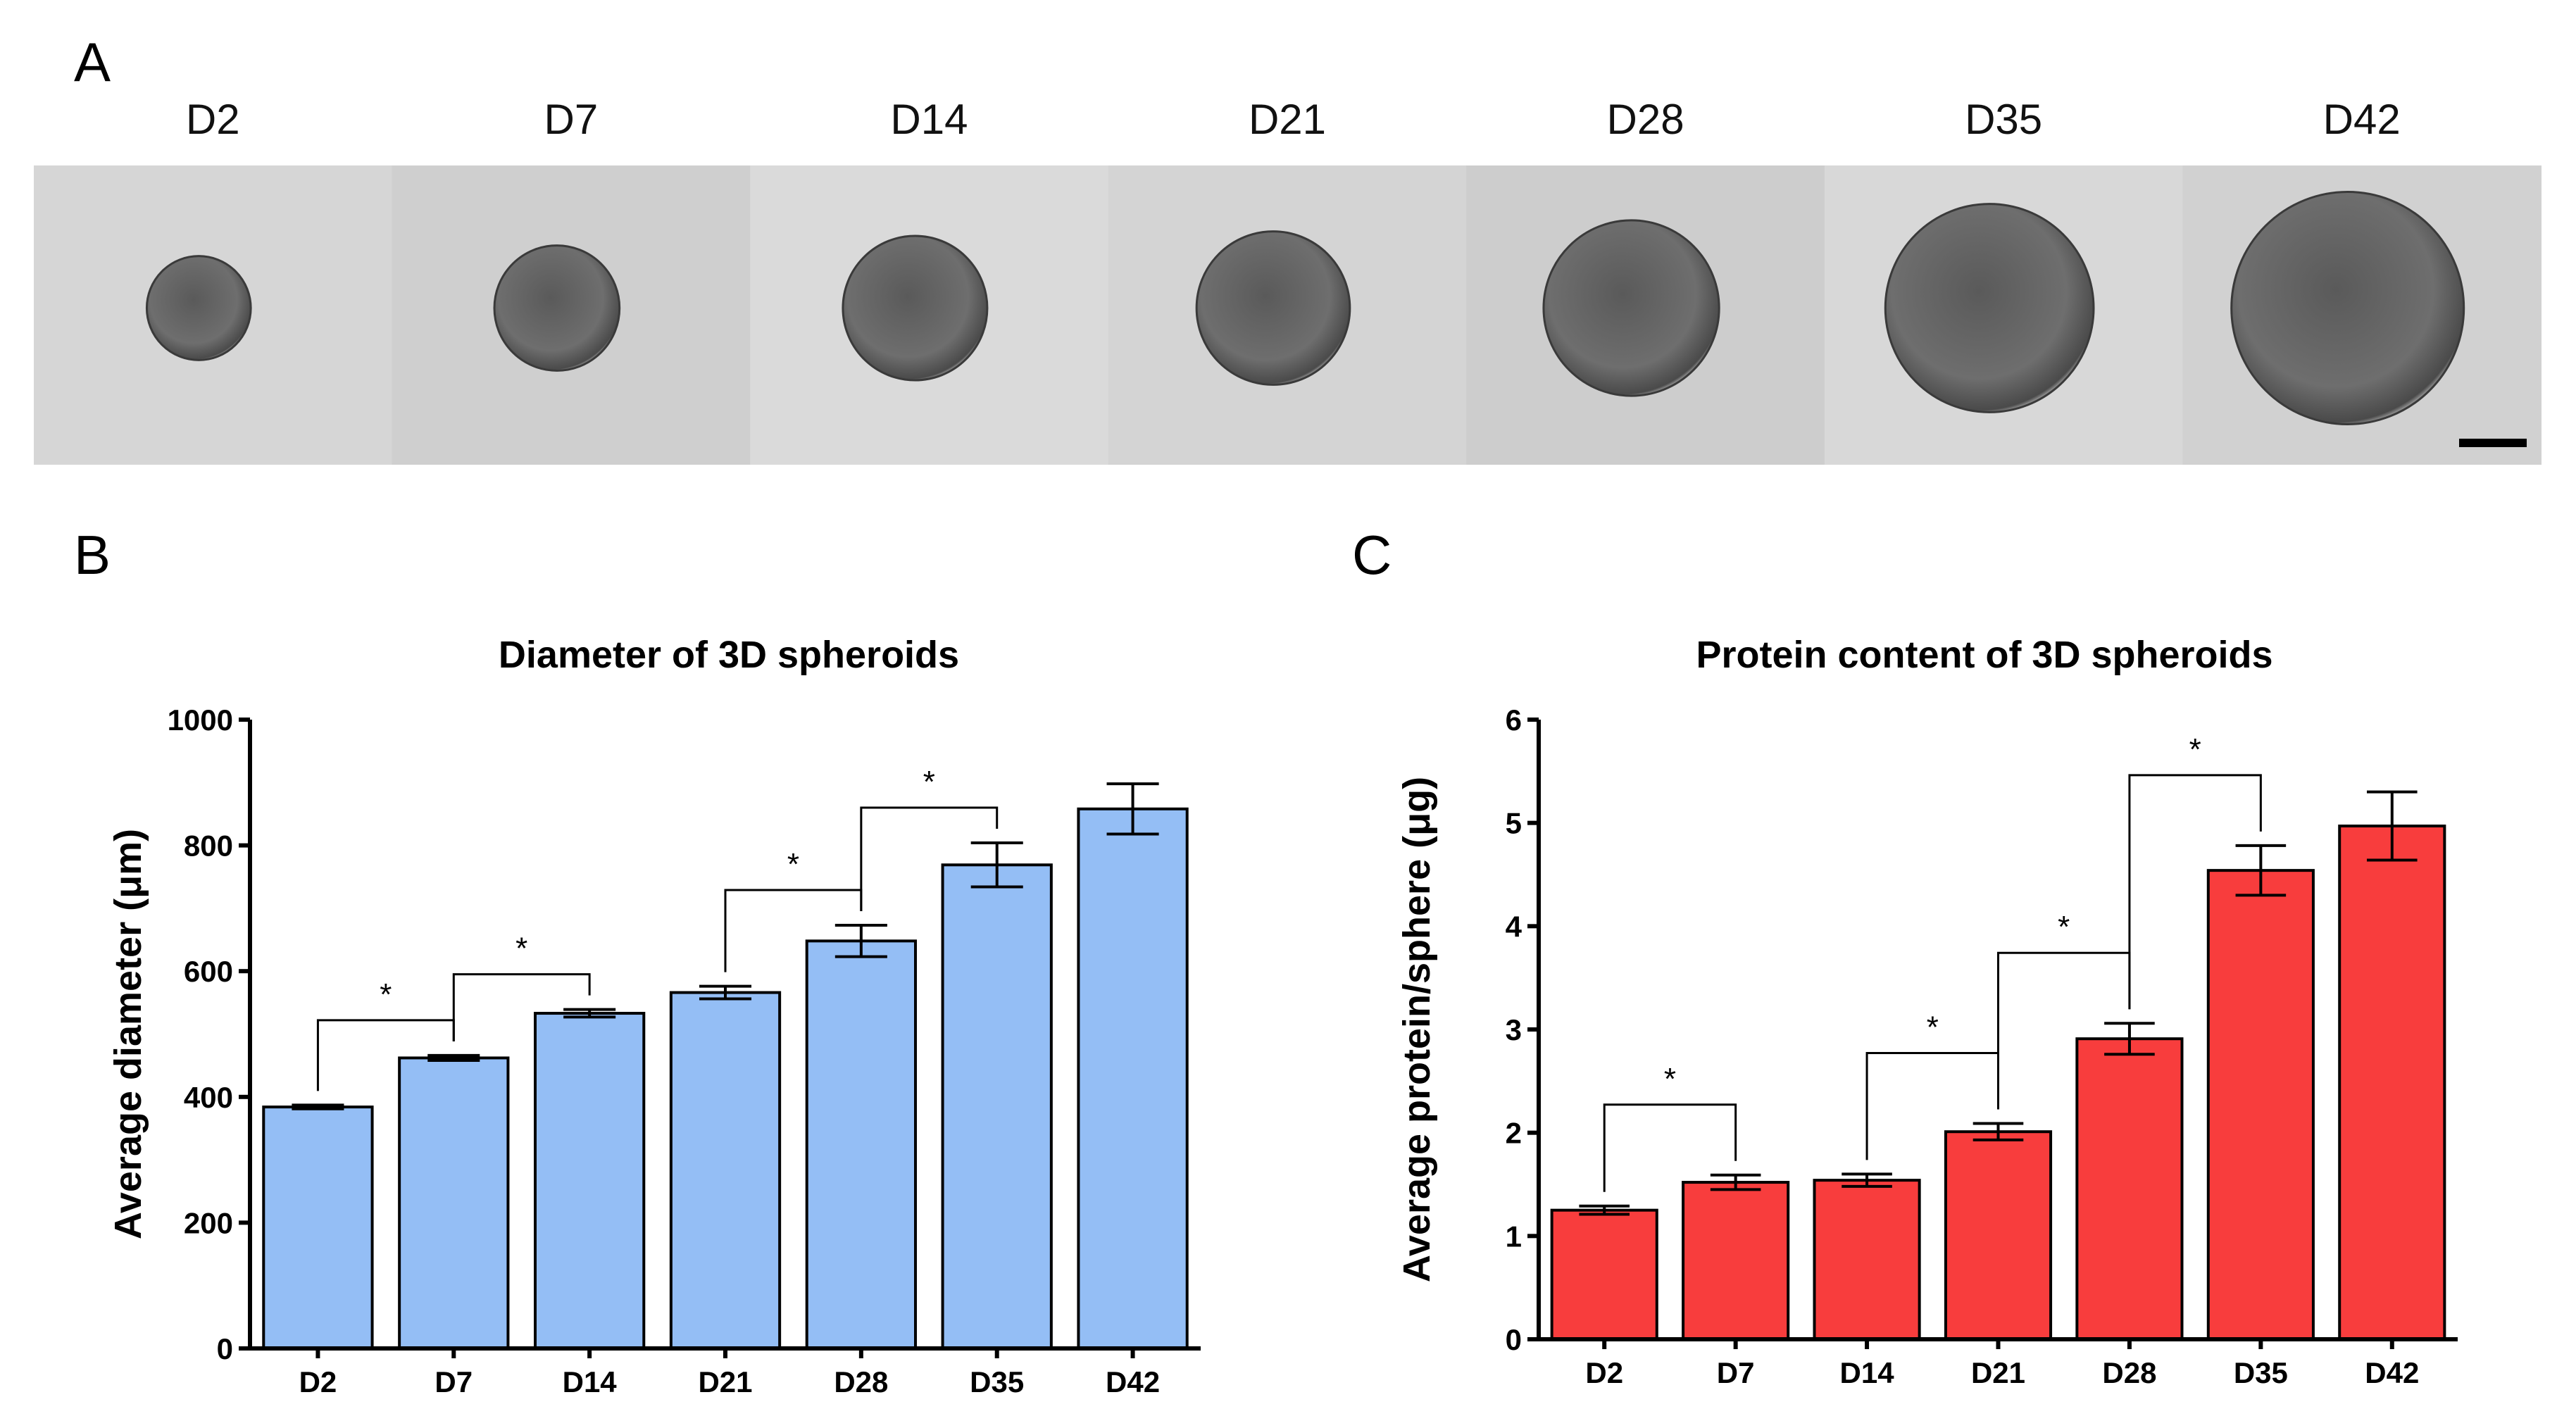 The height and width of the screenshot is (1428, 2576). I want to click on day-label: D35, so click(2003, 119).